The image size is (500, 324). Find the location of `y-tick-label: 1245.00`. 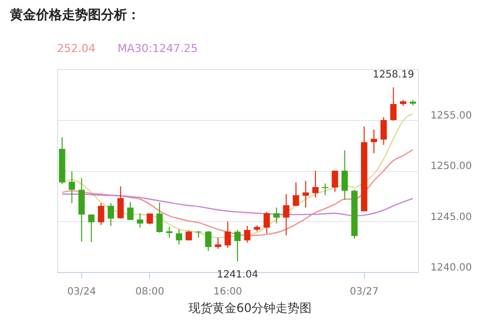

y-tick-label: 1245.00 is located at coordinates (451, 217).